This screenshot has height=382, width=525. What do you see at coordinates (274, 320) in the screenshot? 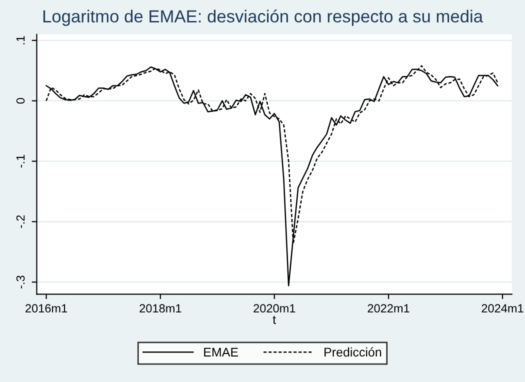
I see `x-axis-title: t` at bounding box center [274, 320].